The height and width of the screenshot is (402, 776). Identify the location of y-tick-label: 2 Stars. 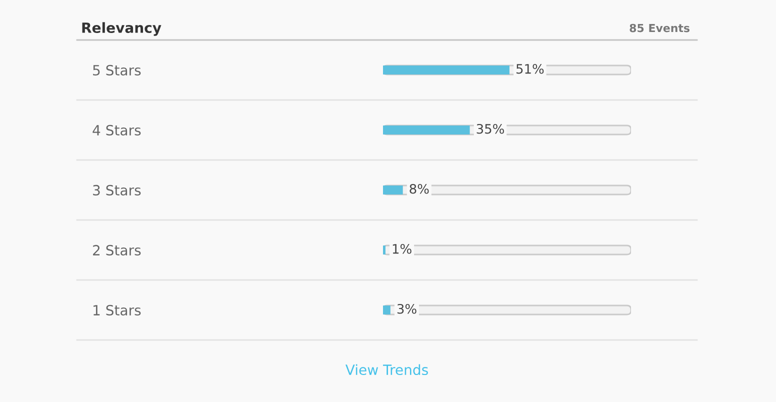
(117, 250).